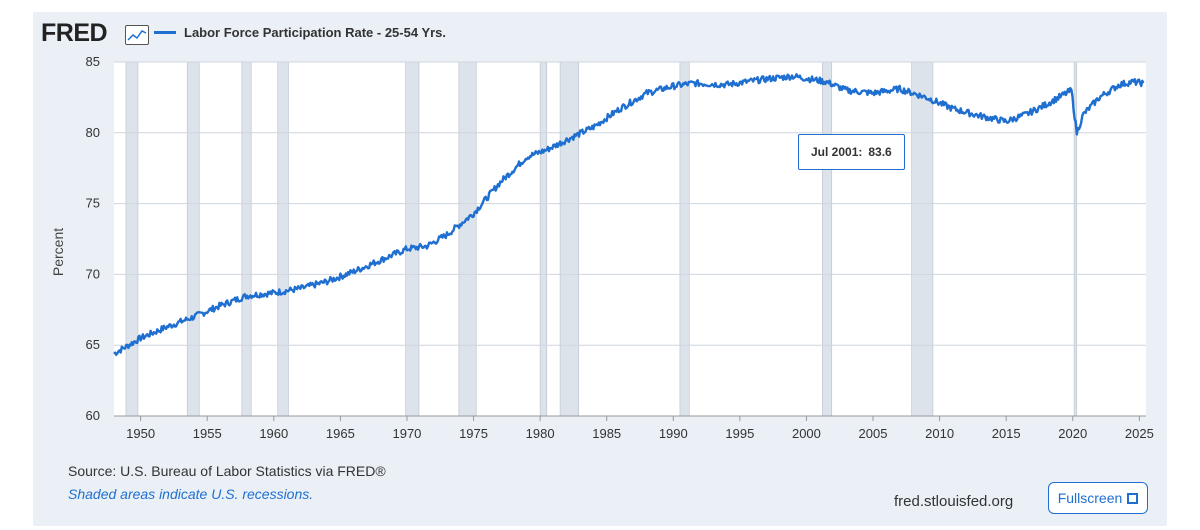 The width and height of the screenshot is (1200, 530). What do you see at coordinates (93, 415) in the screenshot?
I see `y-tick-label: 60` at bounding box center [93, 415].